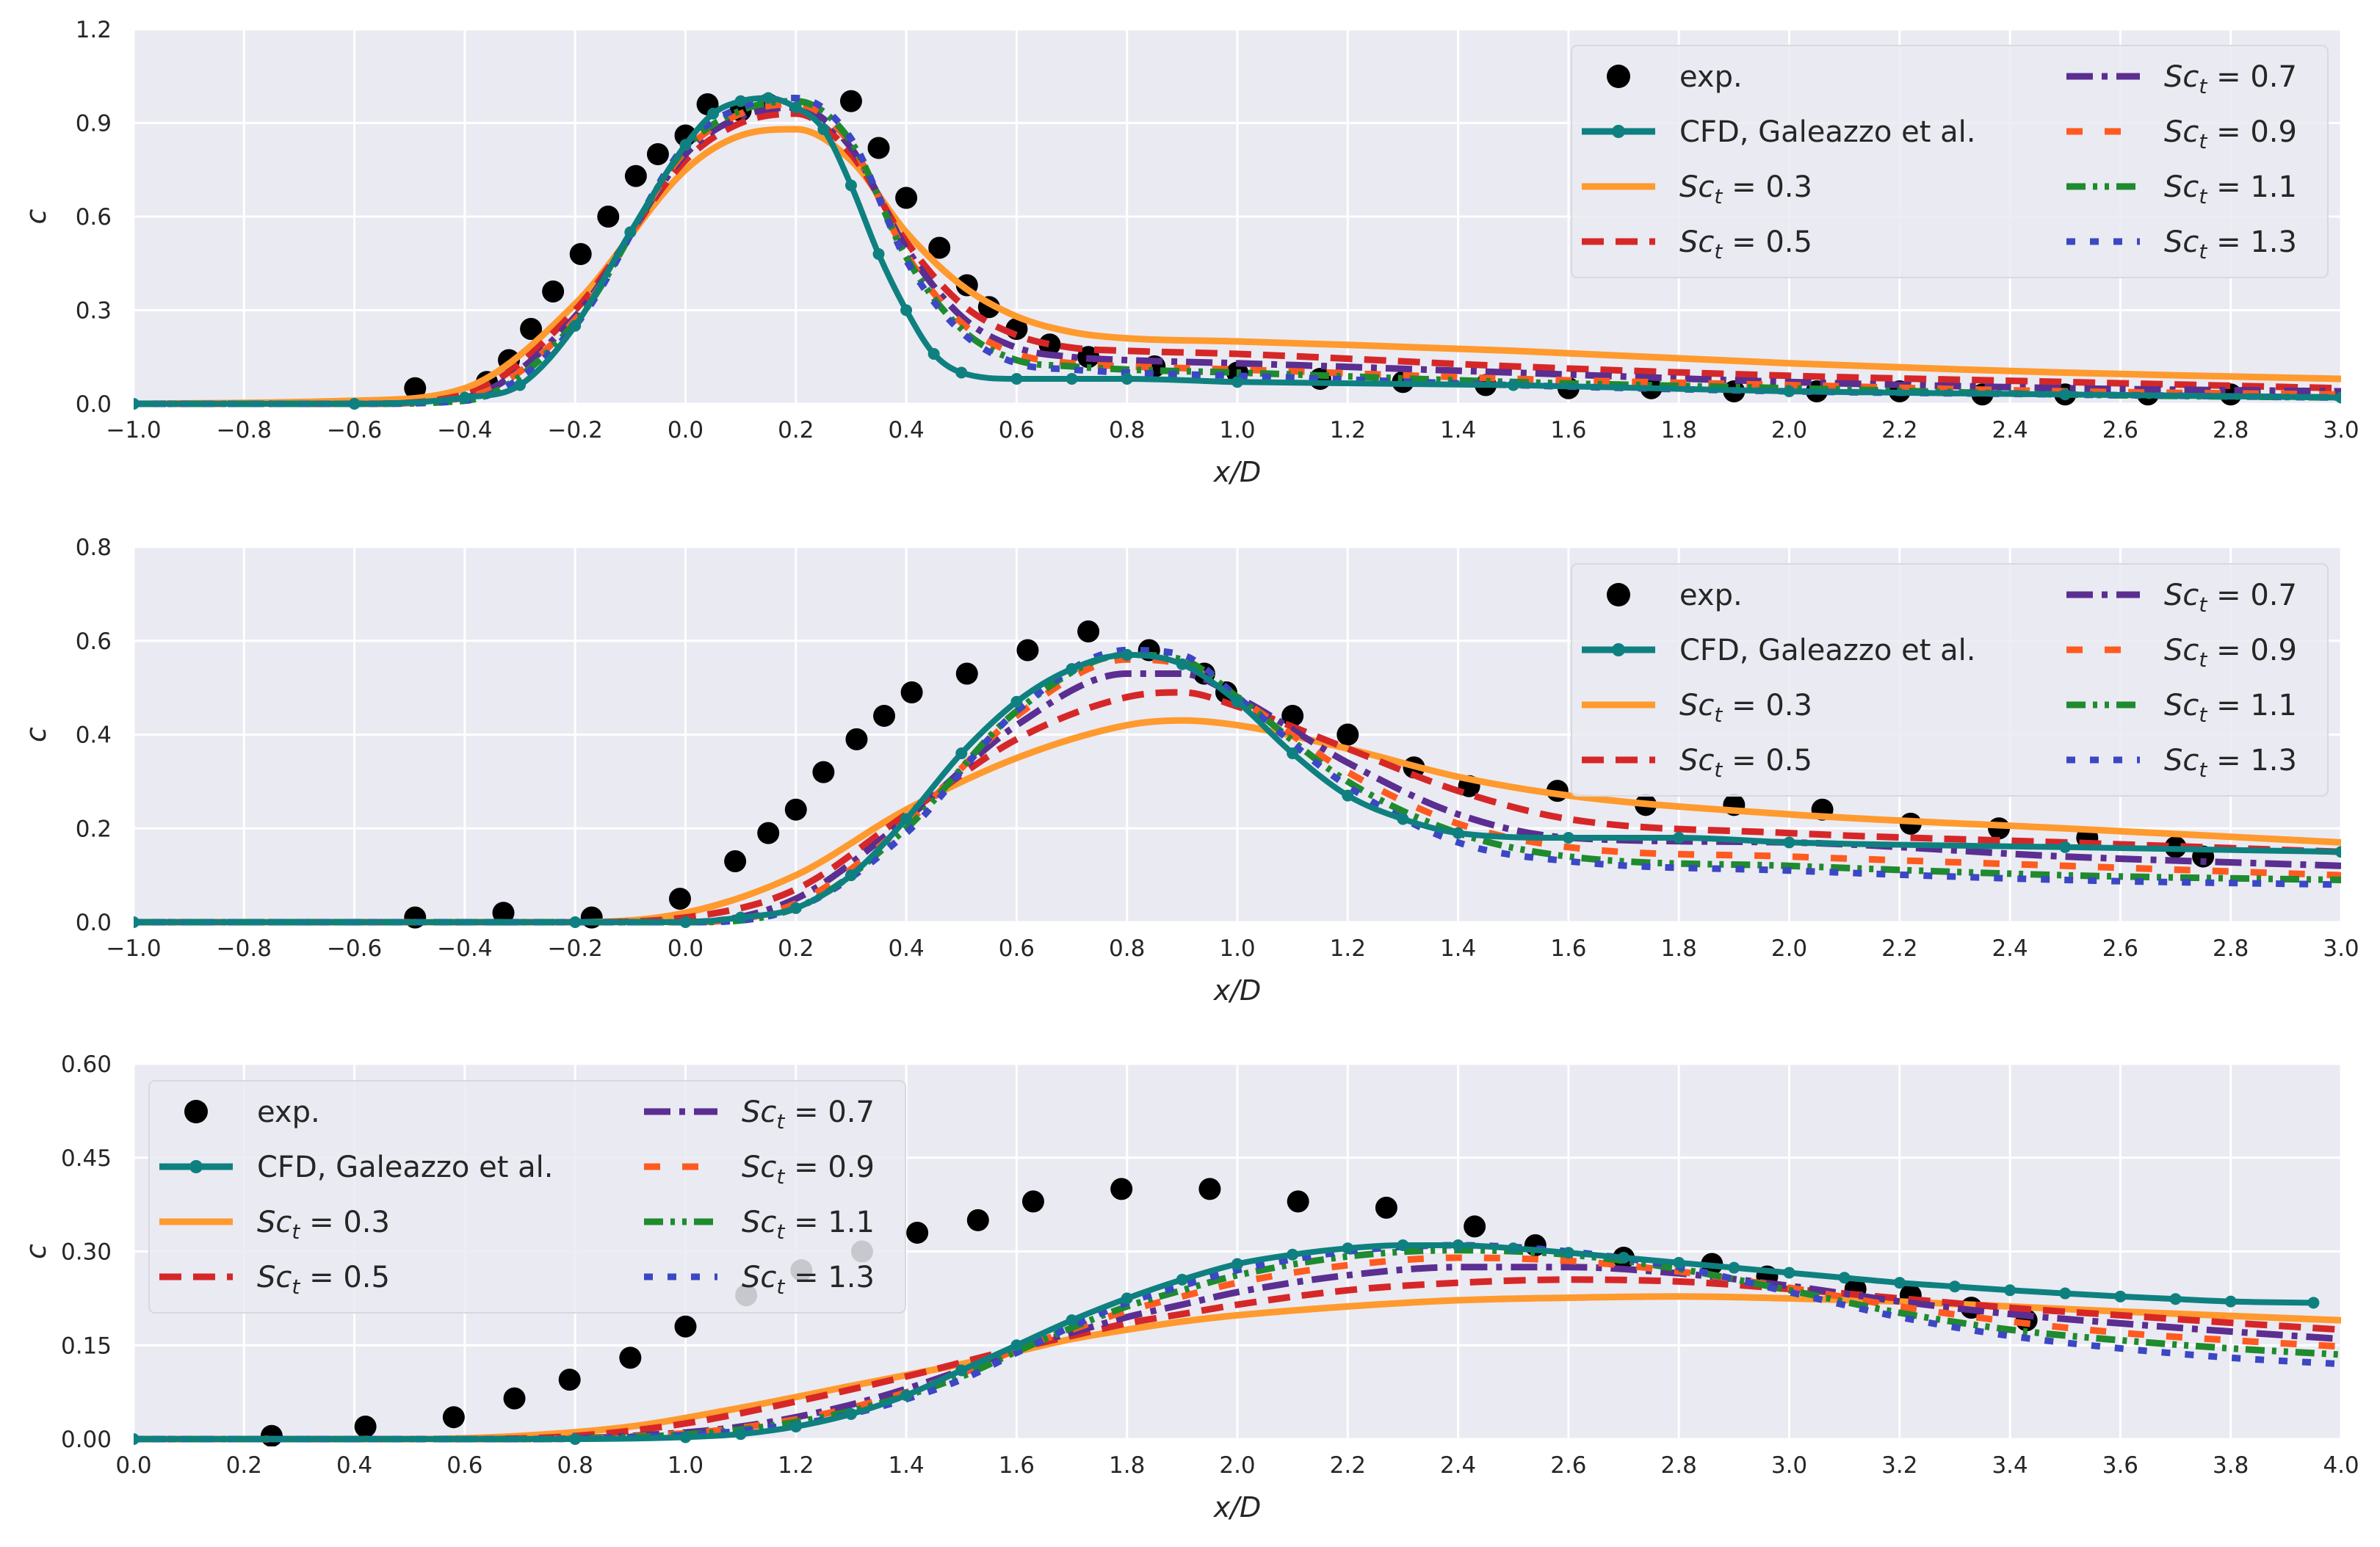 Image resolution: width=2380 pixels, height=1547 pixels. I want to click on legend-label-exp: exp., so click(1711, 595).